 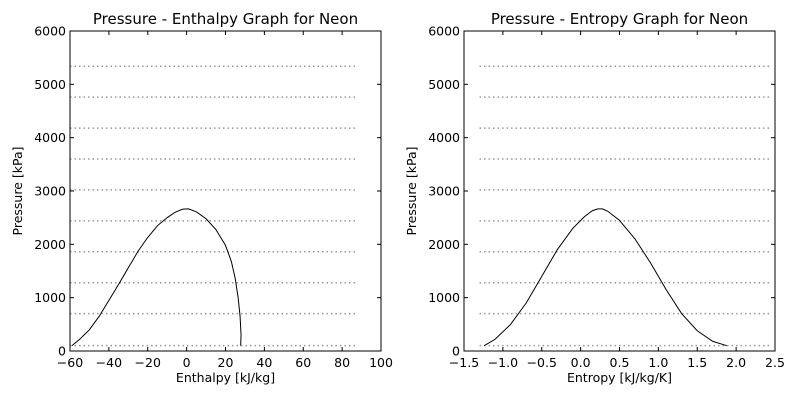 I want to click on chart-1-saturation-curve, so click(x=156, y=277).